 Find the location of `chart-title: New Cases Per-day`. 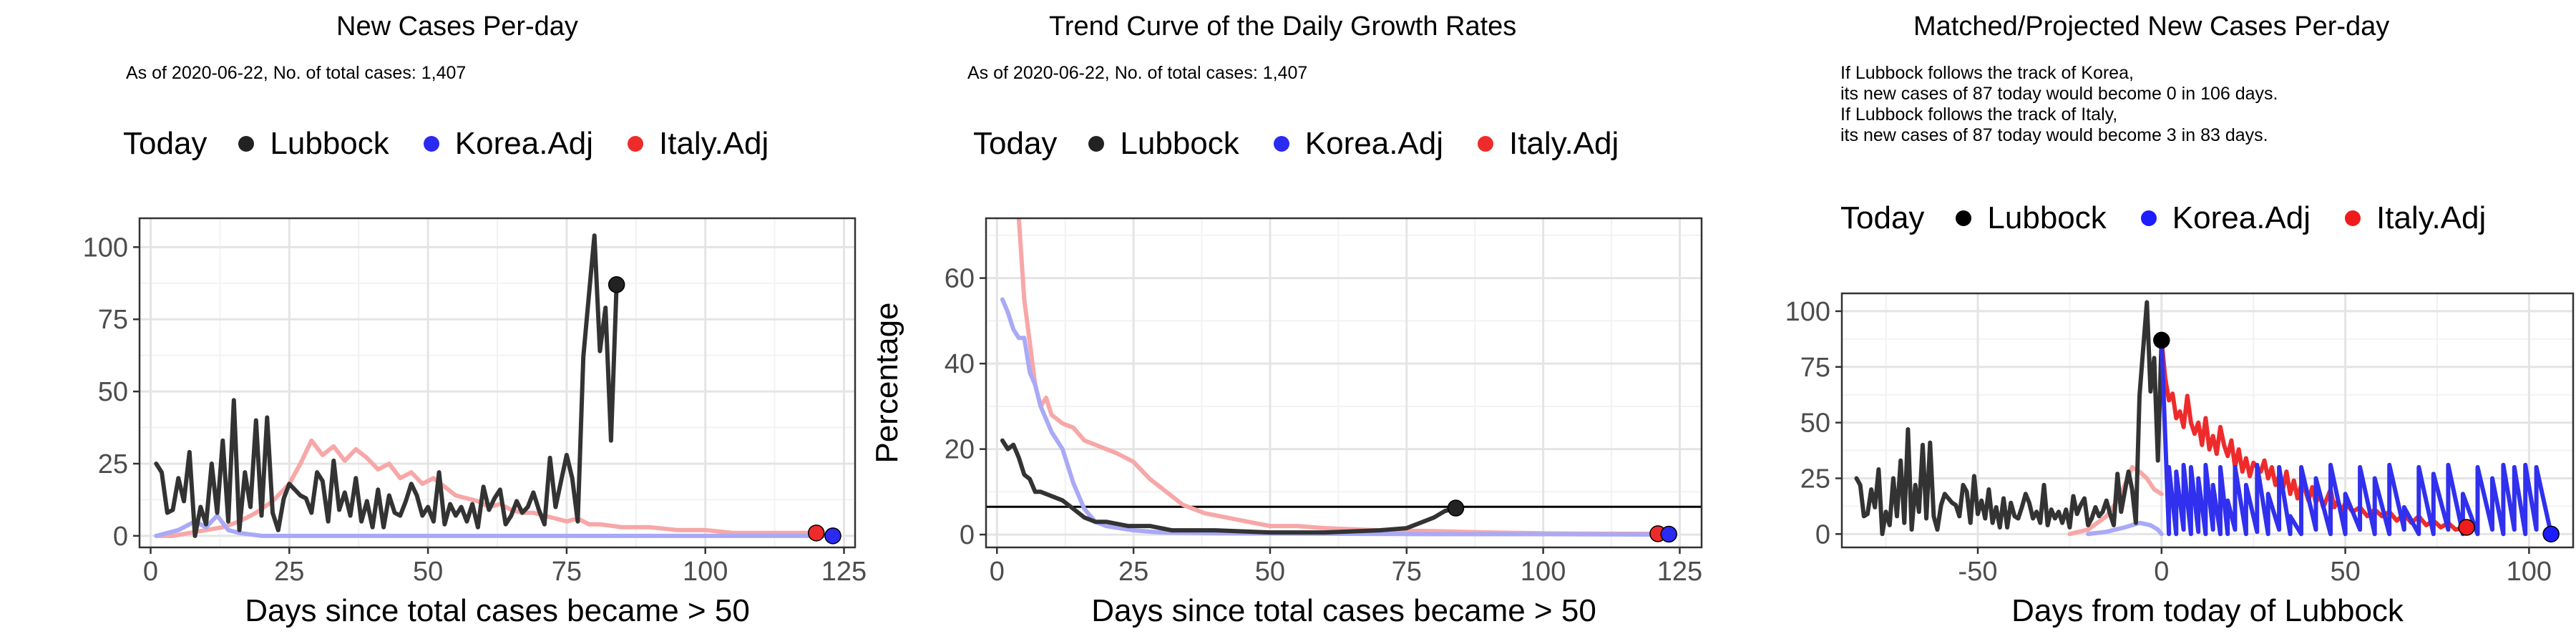

chart-title: New Cases Per-day is located at coordinates (457, 26).